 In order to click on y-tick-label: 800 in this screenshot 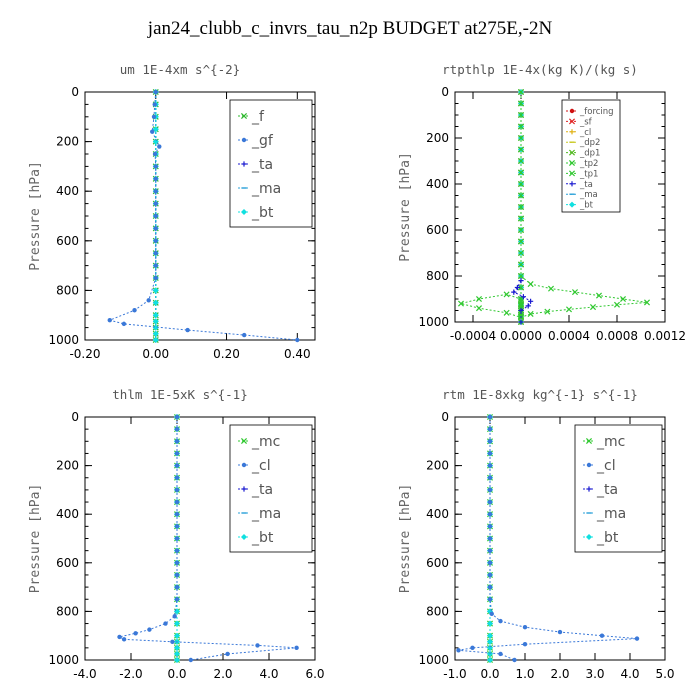, I will do `click(67, 290)`.